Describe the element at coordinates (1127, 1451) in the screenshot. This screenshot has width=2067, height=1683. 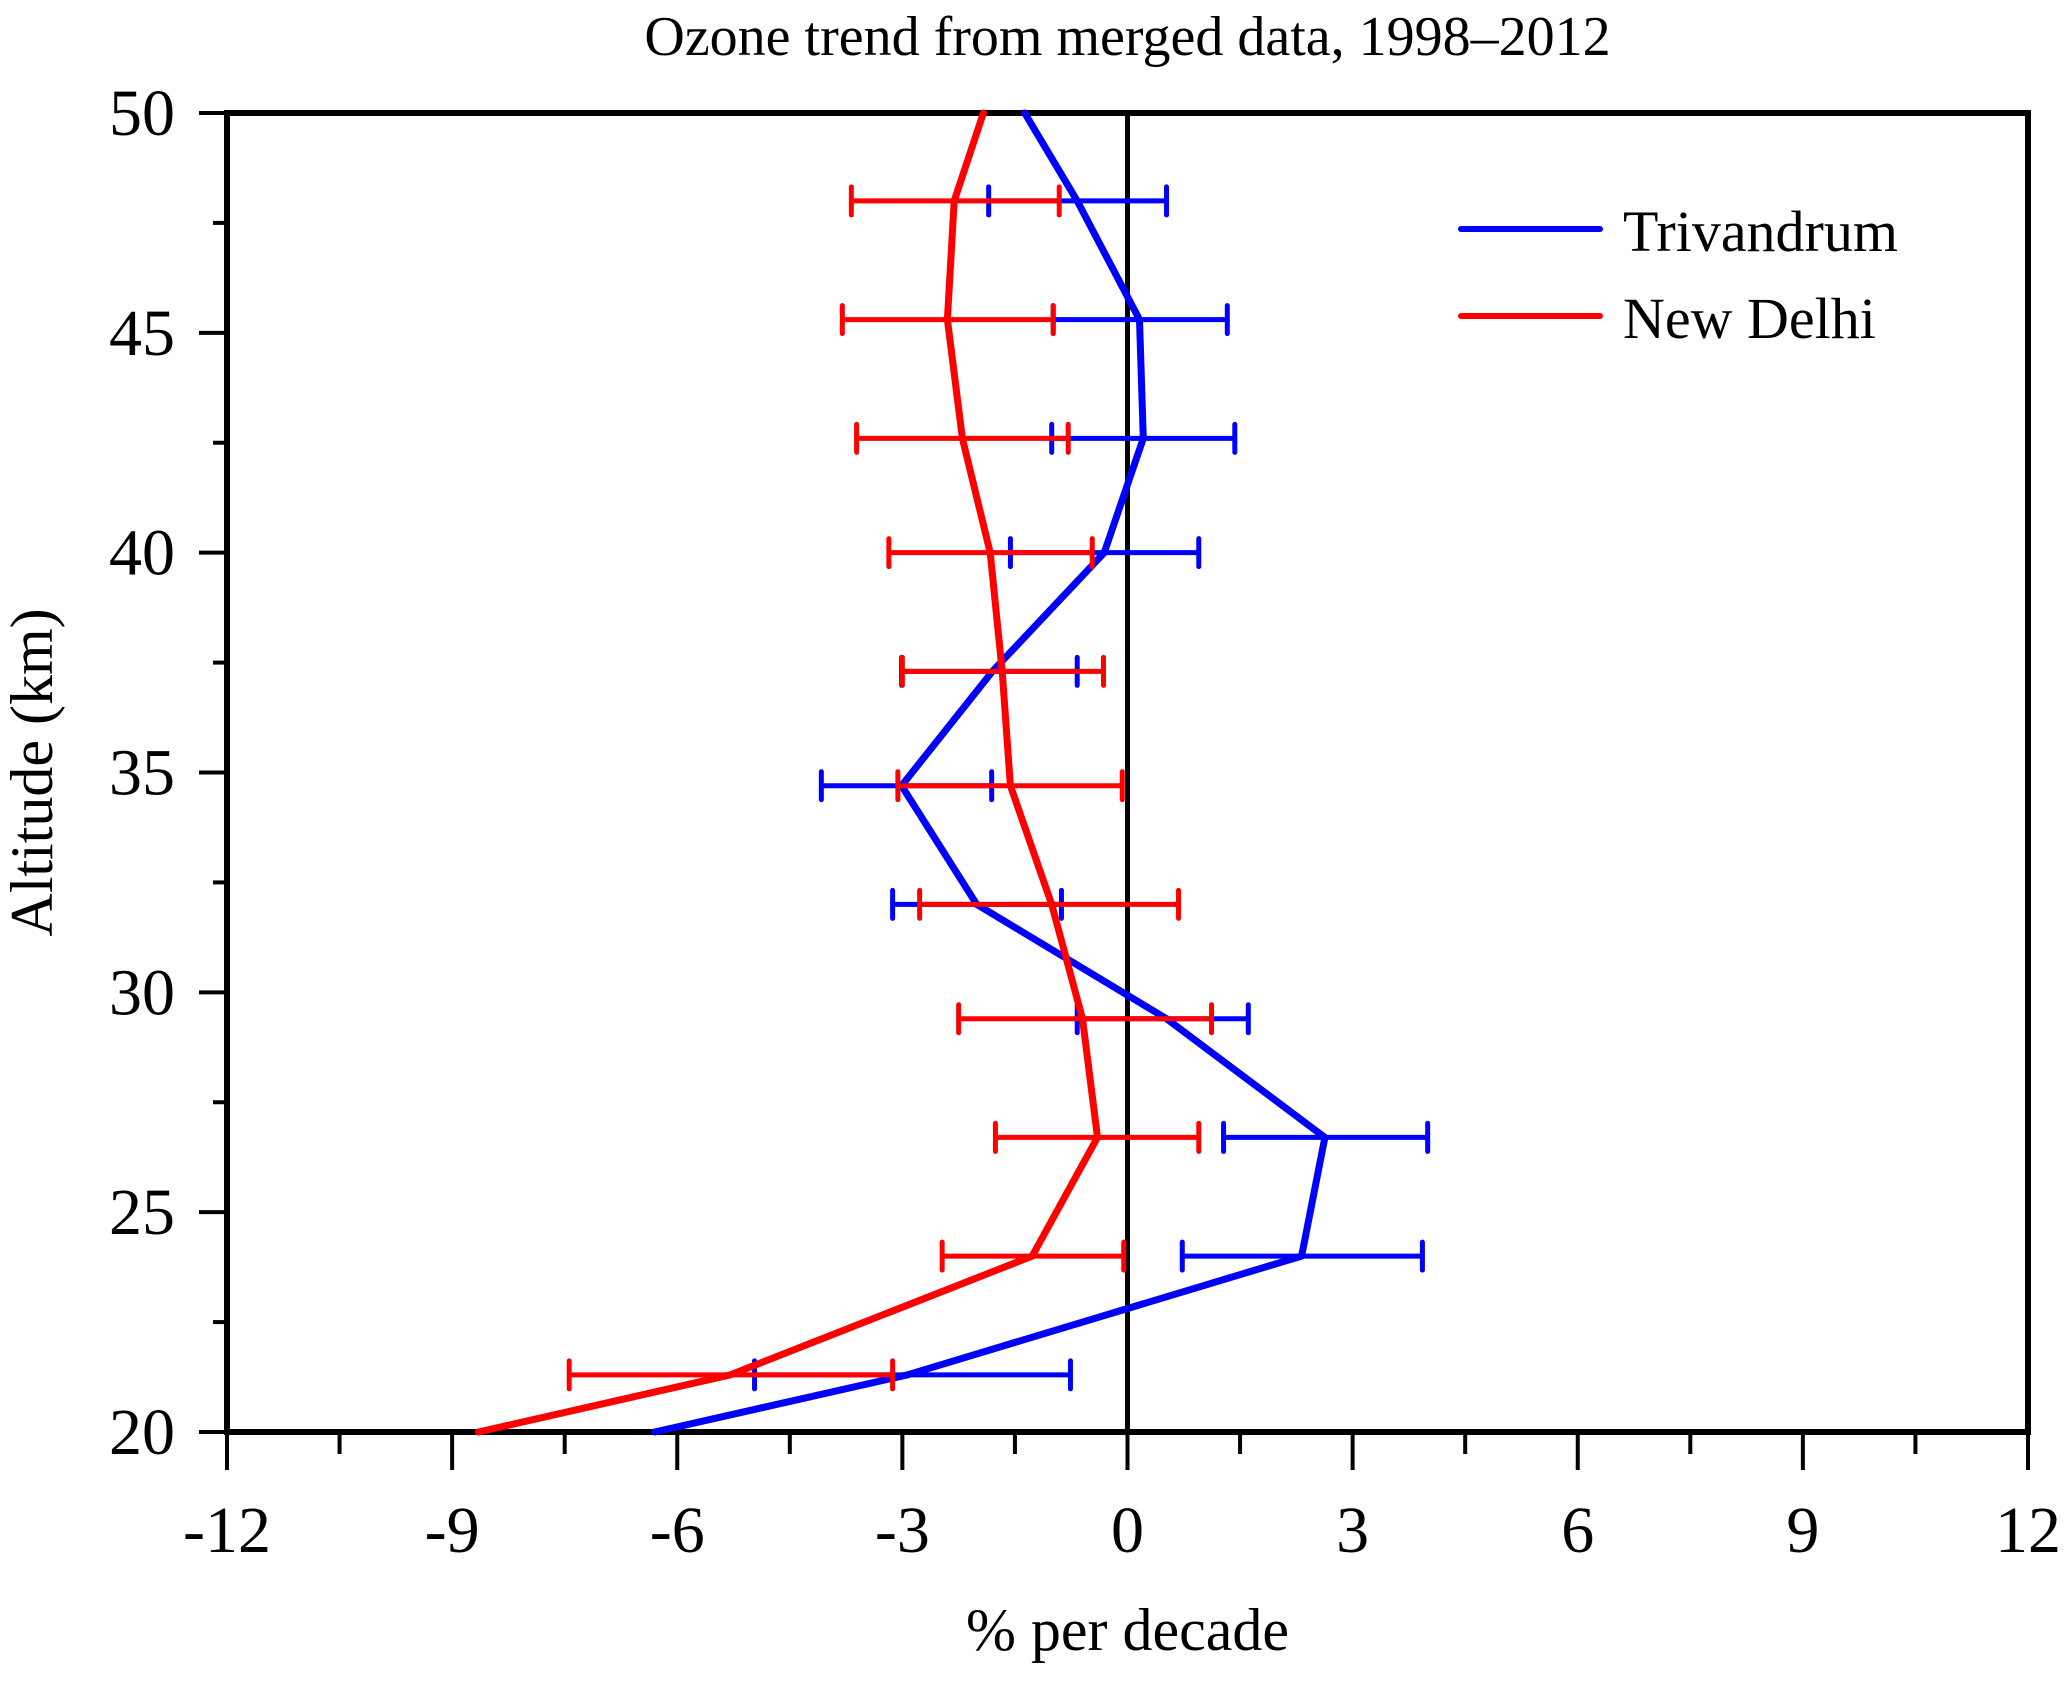
I see `x-axis-ticks` at that location.